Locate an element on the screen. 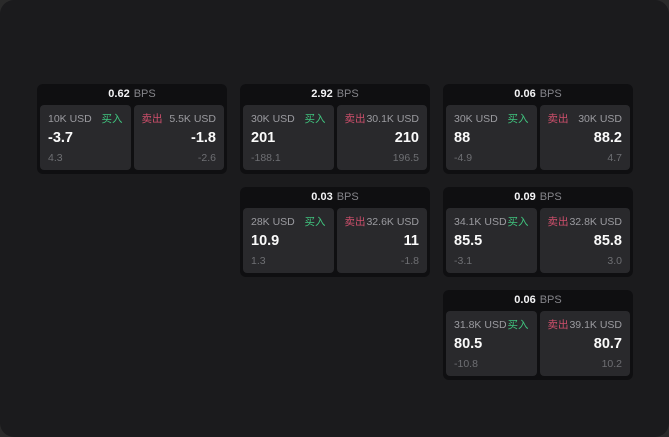 The height and width of the screenshot is (437, 669). buy-panel: 28K USD 买入 10.9 1.3 is located at coordinates (288, 240).